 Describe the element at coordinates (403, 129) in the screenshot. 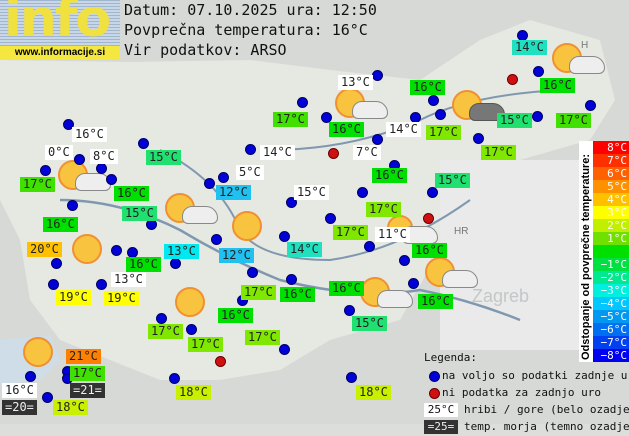

I see `temperature-label: 14°C` at that location.